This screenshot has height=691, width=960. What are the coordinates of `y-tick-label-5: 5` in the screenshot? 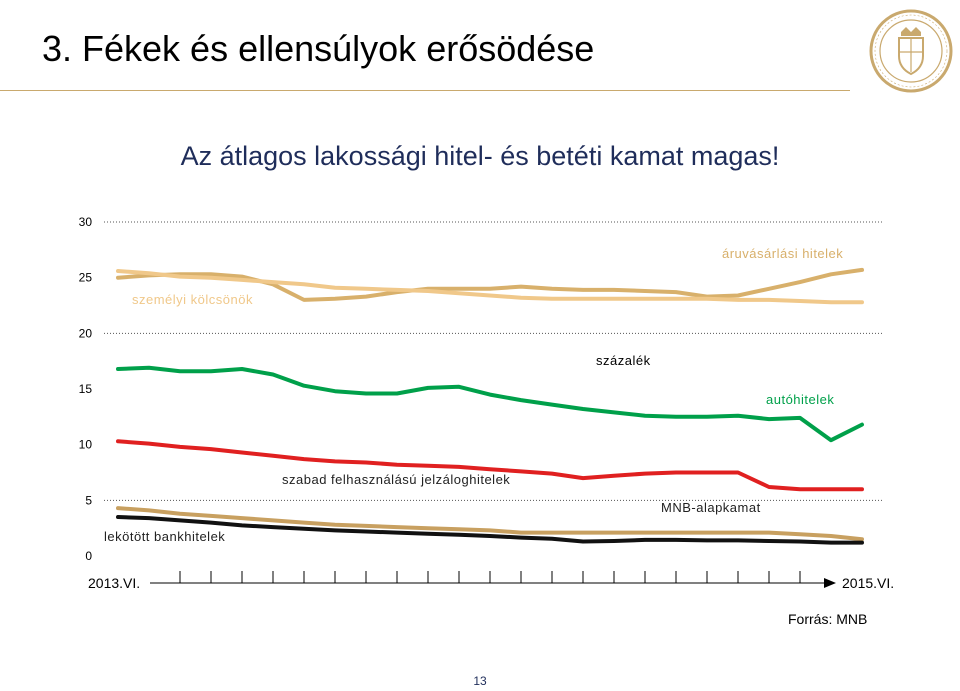 It's located at (88, 500).